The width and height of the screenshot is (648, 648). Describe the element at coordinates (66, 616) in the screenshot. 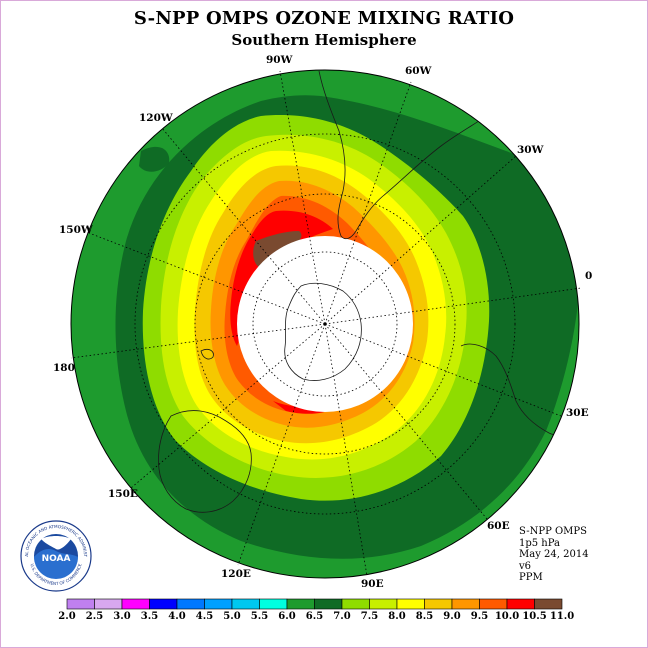

I see `colorbar-label-2.0: 2.0` at that location.